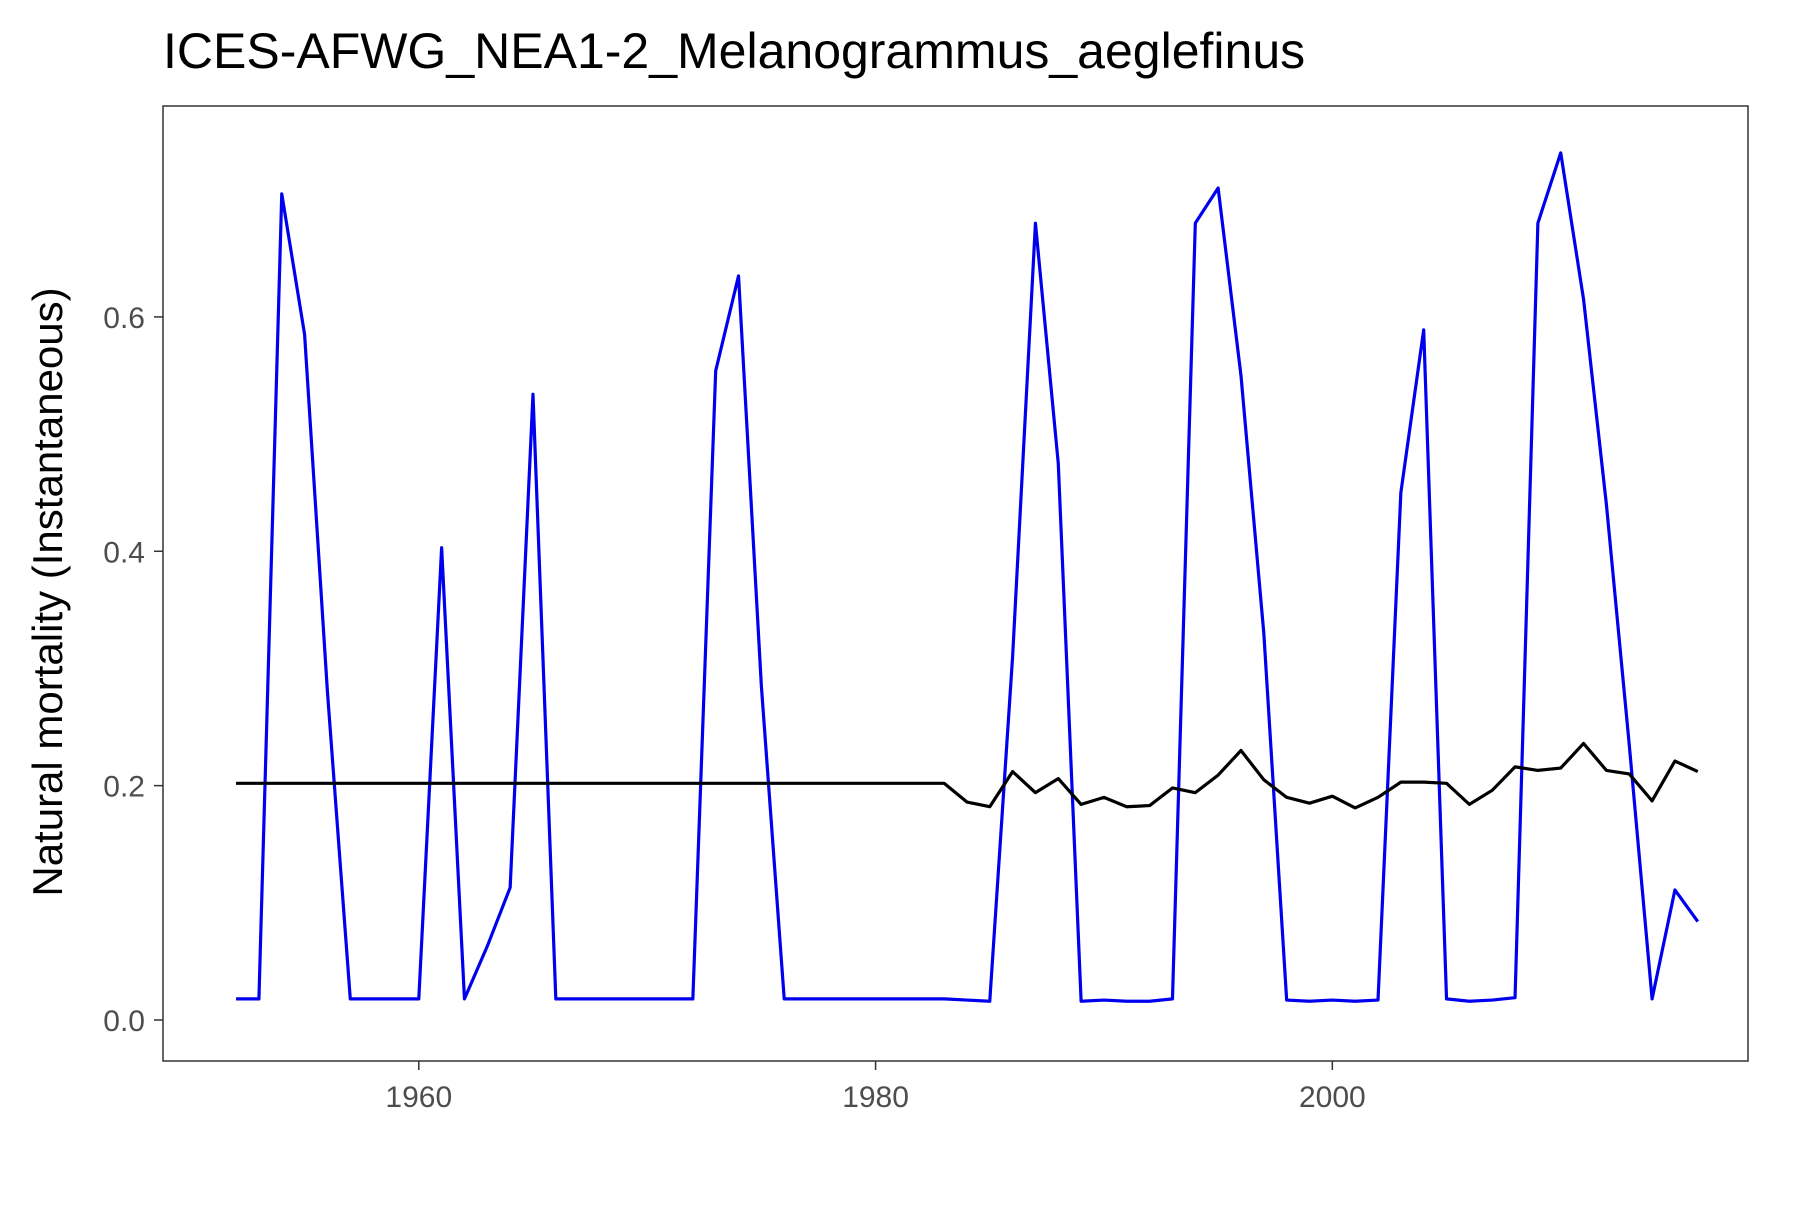 Image resolution: width=1800 pixels, height=1205 pixels. I want to click on y-axis: 0.0 0.2 0.4 0.6, so click(133, 670).